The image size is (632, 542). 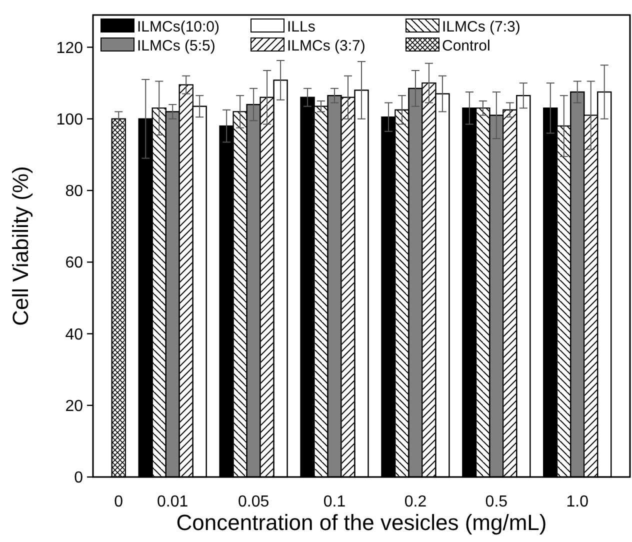 I want to click on x-tick-label: 0.05, so click(x=254, y=502).